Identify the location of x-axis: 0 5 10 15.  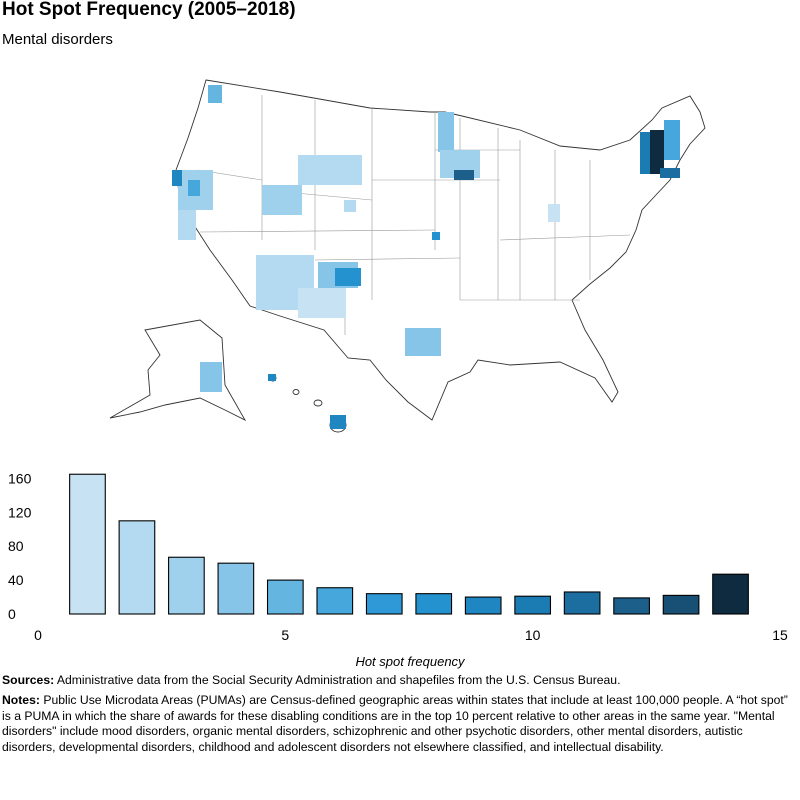
(411, 635).